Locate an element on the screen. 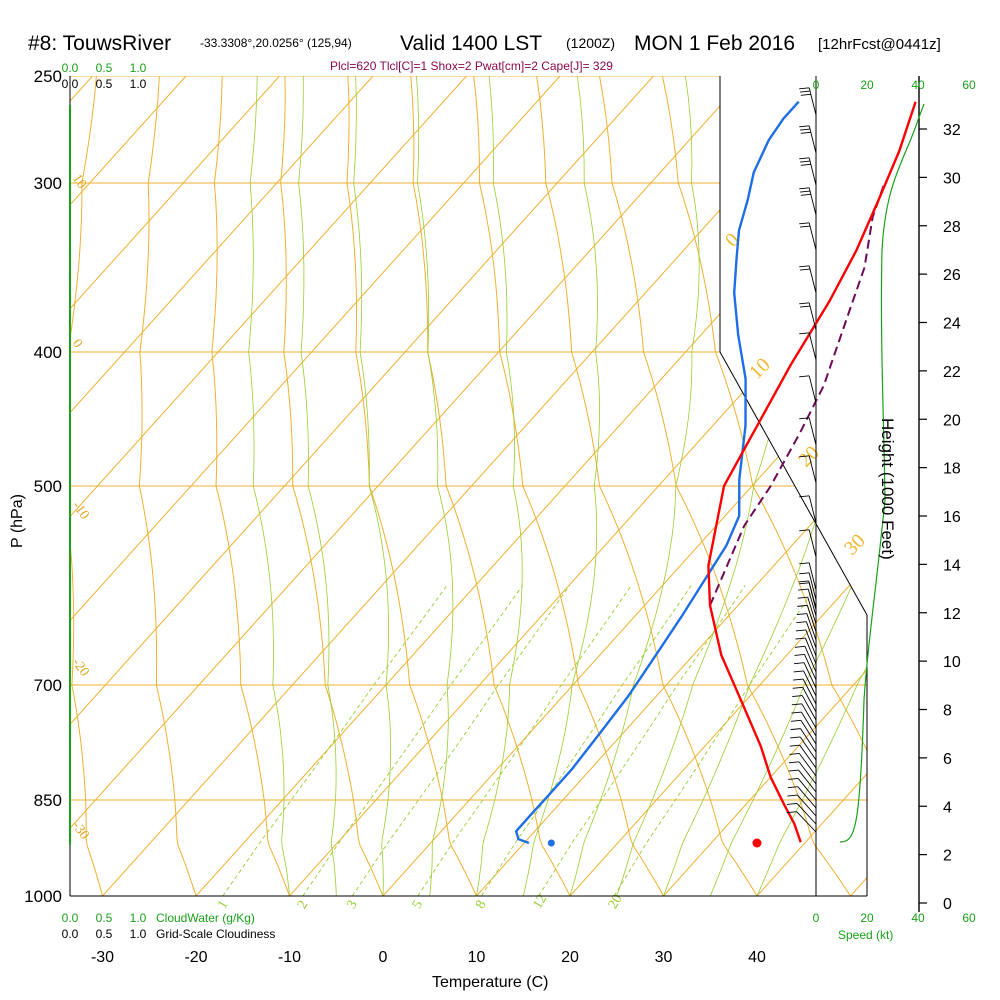  height-tick-label: 20 is located at coordinates (952, 420).